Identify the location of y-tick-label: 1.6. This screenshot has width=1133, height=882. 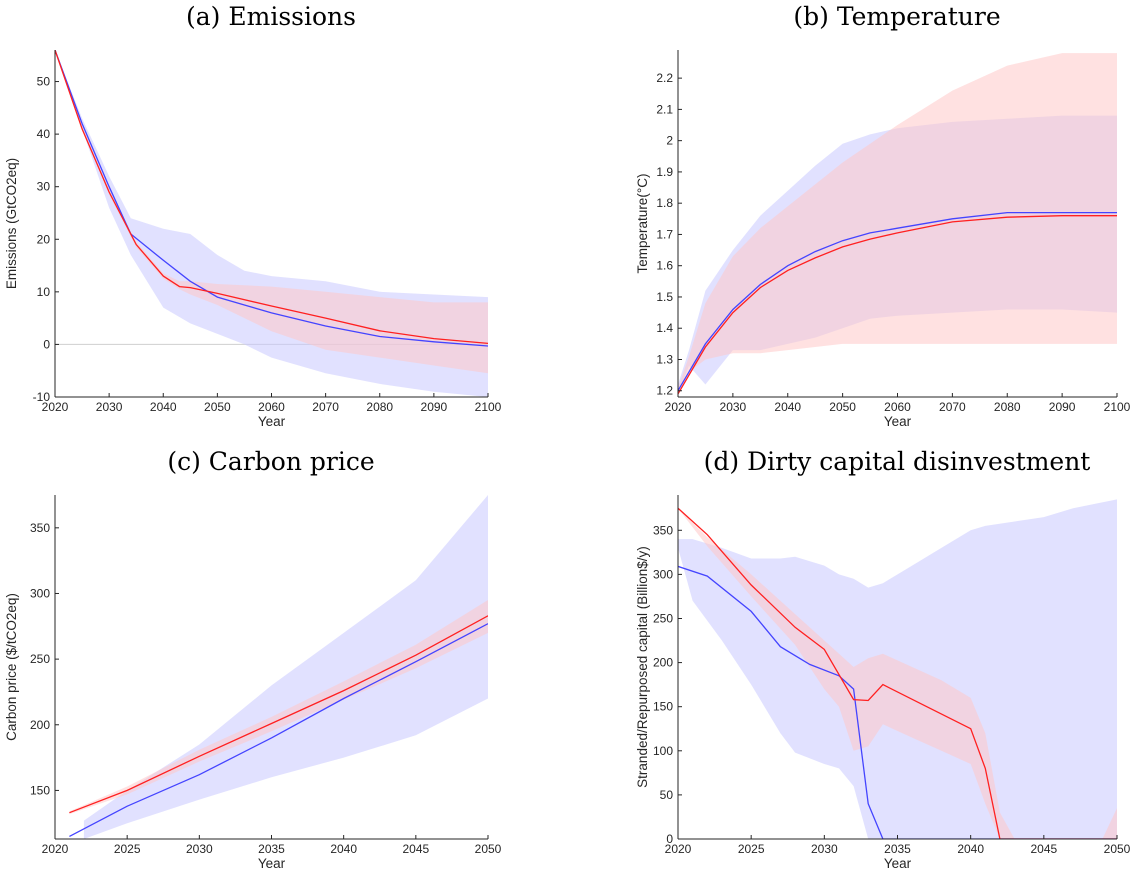
(664, 266).